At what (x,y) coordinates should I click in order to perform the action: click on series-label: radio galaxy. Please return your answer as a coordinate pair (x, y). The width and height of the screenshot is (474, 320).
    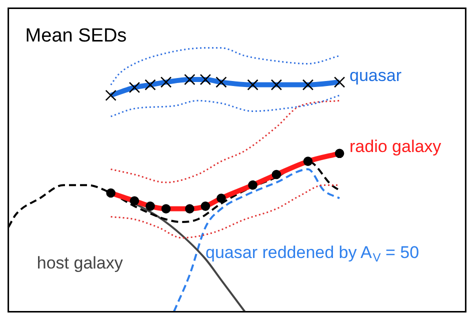
    Looking at the image, I should click on (396, 146).